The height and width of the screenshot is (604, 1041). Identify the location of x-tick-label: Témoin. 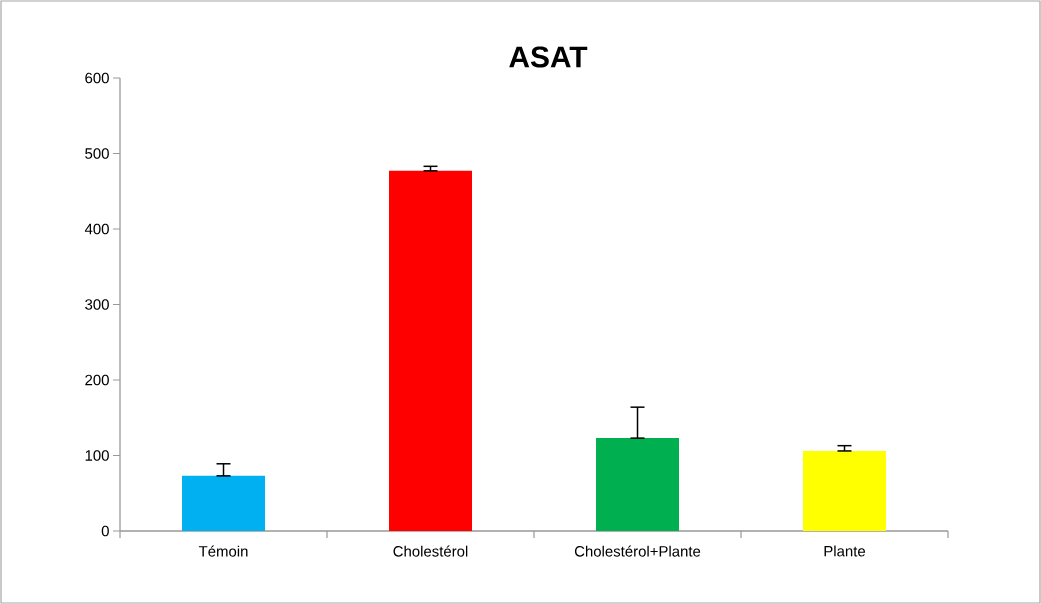
(223, 551).